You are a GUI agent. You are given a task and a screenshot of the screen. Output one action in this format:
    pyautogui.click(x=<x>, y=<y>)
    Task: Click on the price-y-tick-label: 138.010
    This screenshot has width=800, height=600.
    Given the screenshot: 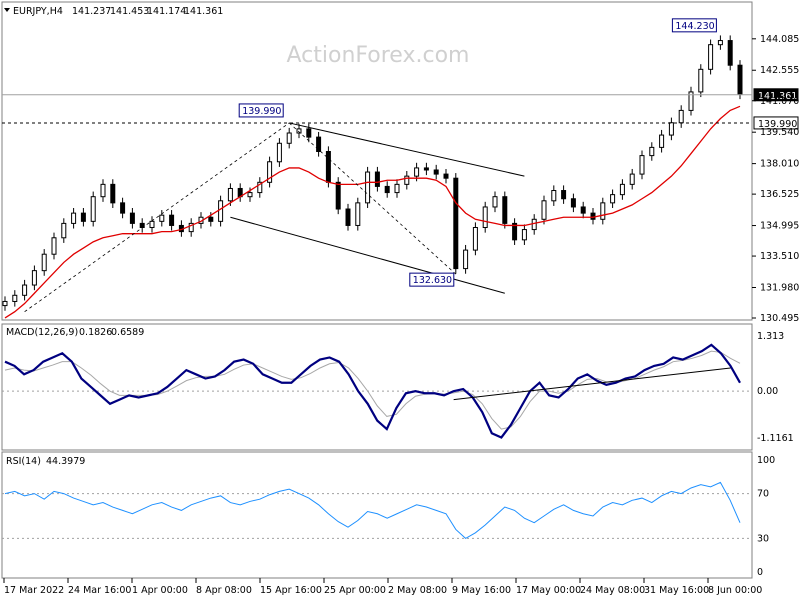 What is the action you would take?
    pyautogui.click(x=779, y=164)
    